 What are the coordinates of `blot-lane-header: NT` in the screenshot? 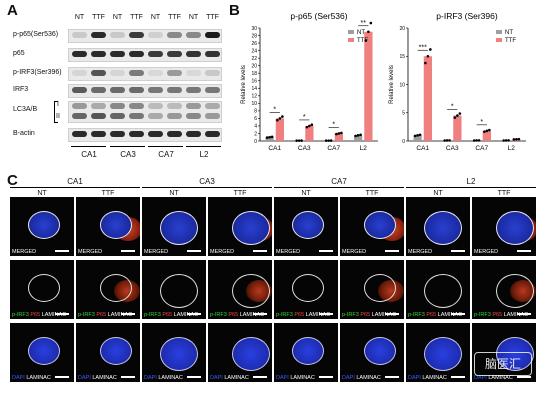 It's located at (117, 17).